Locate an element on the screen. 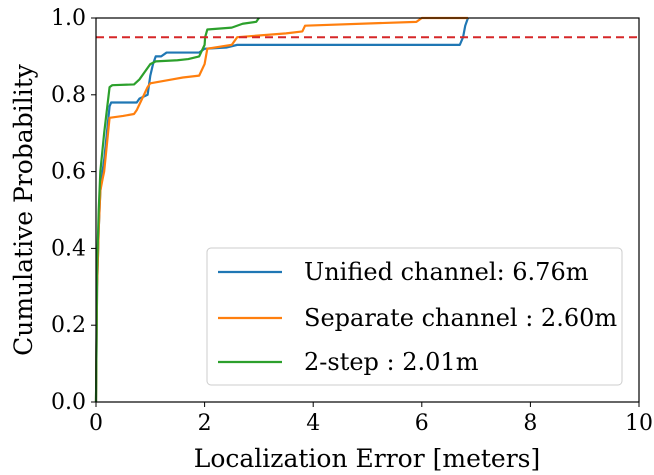 Image resolution: width=654 pixels, height=475 pixels. x-tick-label: 6 is located at coordinates (422, 423).